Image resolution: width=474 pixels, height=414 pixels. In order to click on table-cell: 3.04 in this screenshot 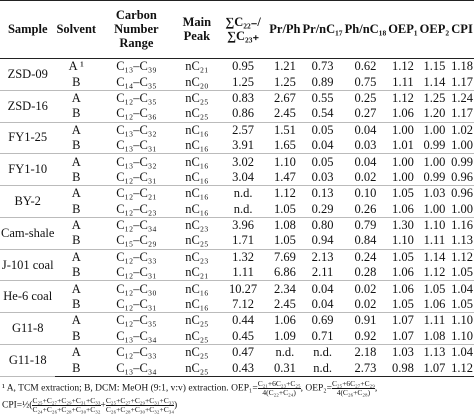, I will do `click(243, 178)`.